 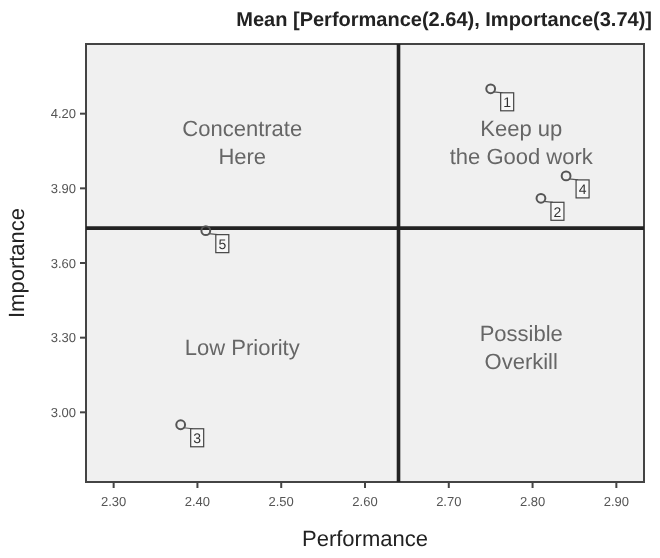 I want to click on annotation: Low Priority, so click(x=242, y=349).